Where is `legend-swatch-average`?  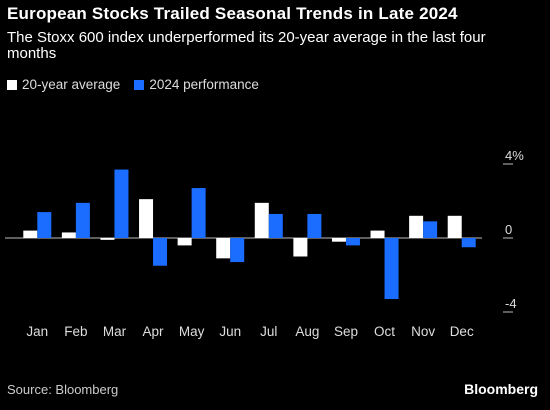
legend-swatch-average is located at coordinates (12, 84).